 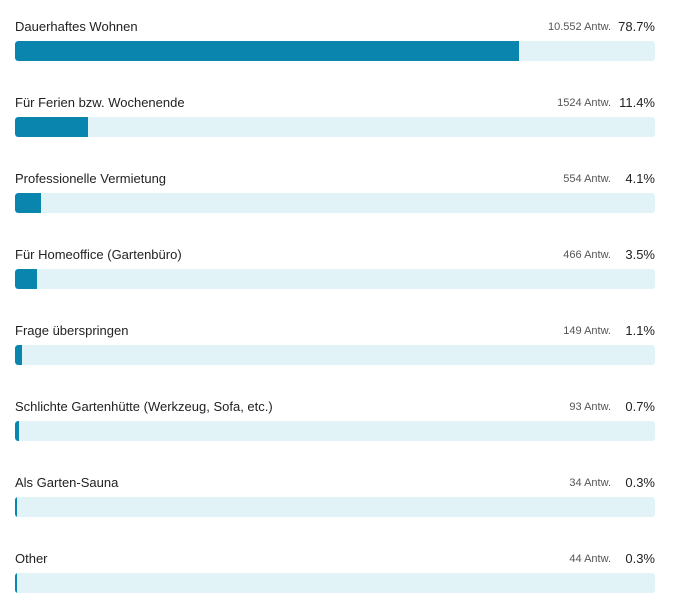 What do you see at coordinates (640, 254) in the screenshot?
I see `percent-label: 3.5%` at bounding box center [640, 254].